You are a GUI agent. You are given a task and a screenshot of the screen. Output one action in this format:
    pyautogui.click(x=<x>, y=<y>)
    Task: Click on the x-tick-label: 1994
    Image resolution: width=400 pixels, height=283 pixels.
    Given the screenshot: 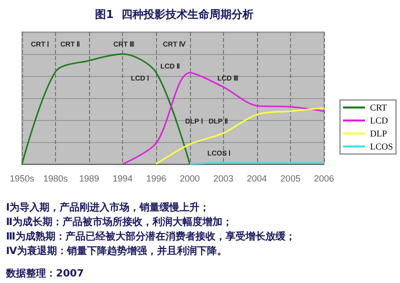 What is the action you would take?
    pyautogui.click(x=122, y=179)
    